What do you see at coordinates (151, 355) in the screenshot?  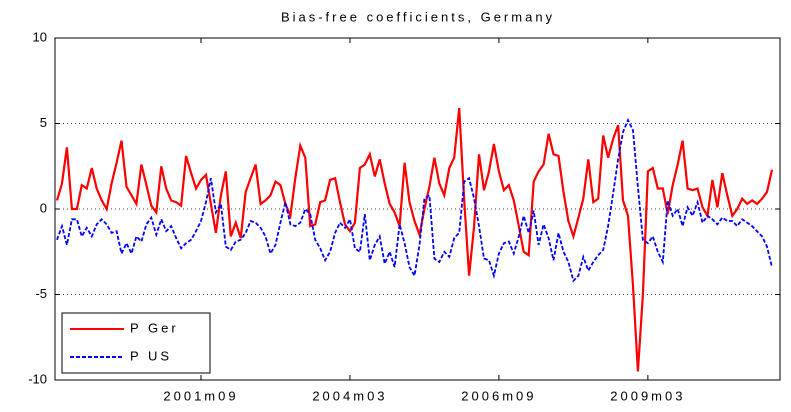 I see `legend-label: P US` at bounding box center [151, 355].